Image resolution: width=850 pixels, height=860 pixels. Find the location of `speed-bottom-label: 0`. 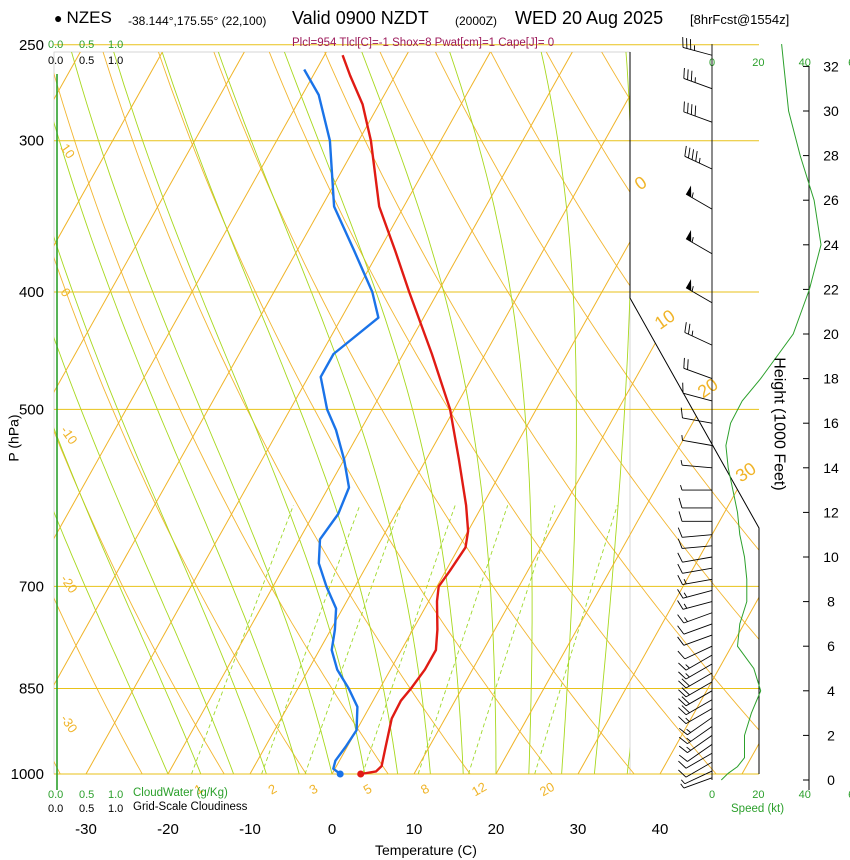

speed-bottom-label: 0 is located at coordinates (712, 795).